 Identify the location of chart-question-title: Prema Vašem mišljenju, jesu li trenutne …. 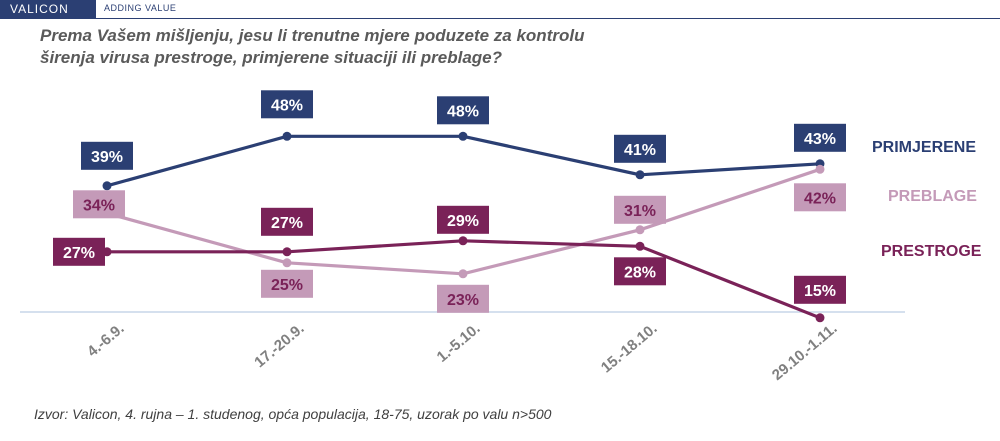
(312, 46).